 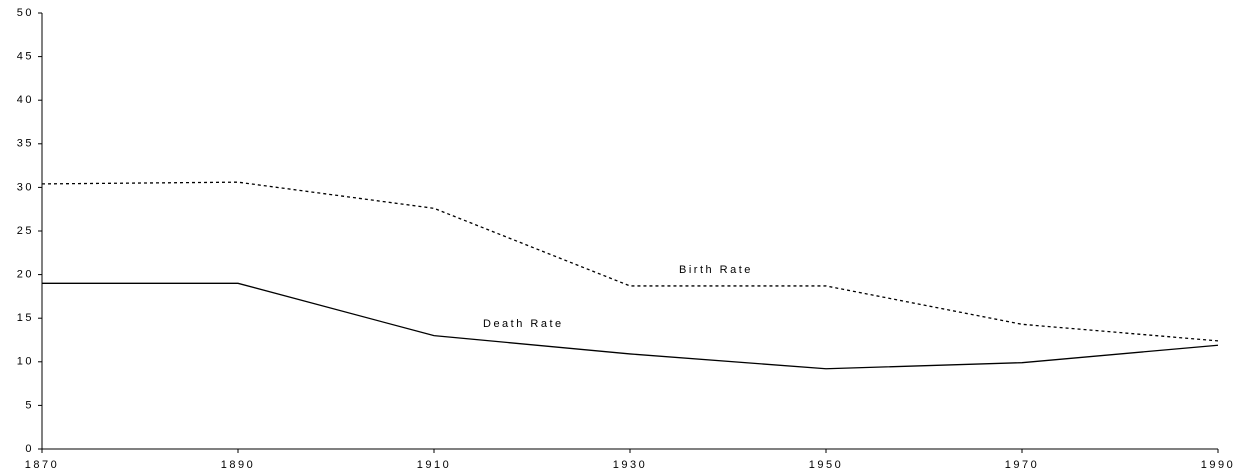 What do you see at coordinates (25, 100) in the screenshot?
I see `y-tick-label: 40` at bounding box center [25, 100].